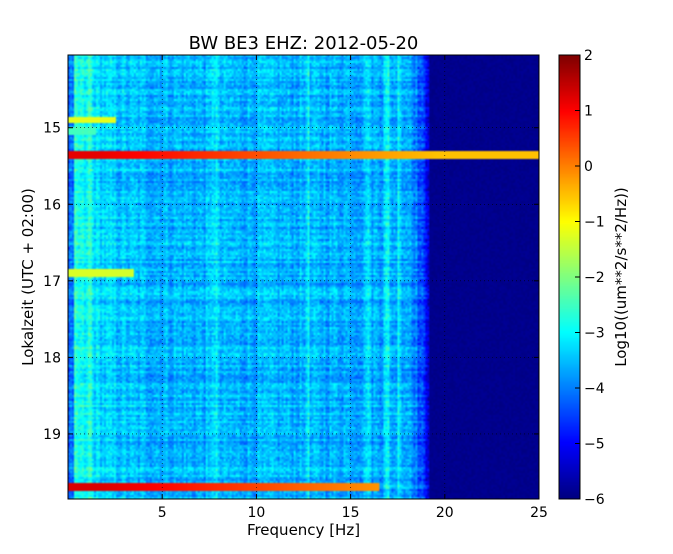 The height and width of the screenshot is (554, 673). Describe the element at coordinates (52, 205) in the screenshot. I see `y-tick-label: 16` at that location.